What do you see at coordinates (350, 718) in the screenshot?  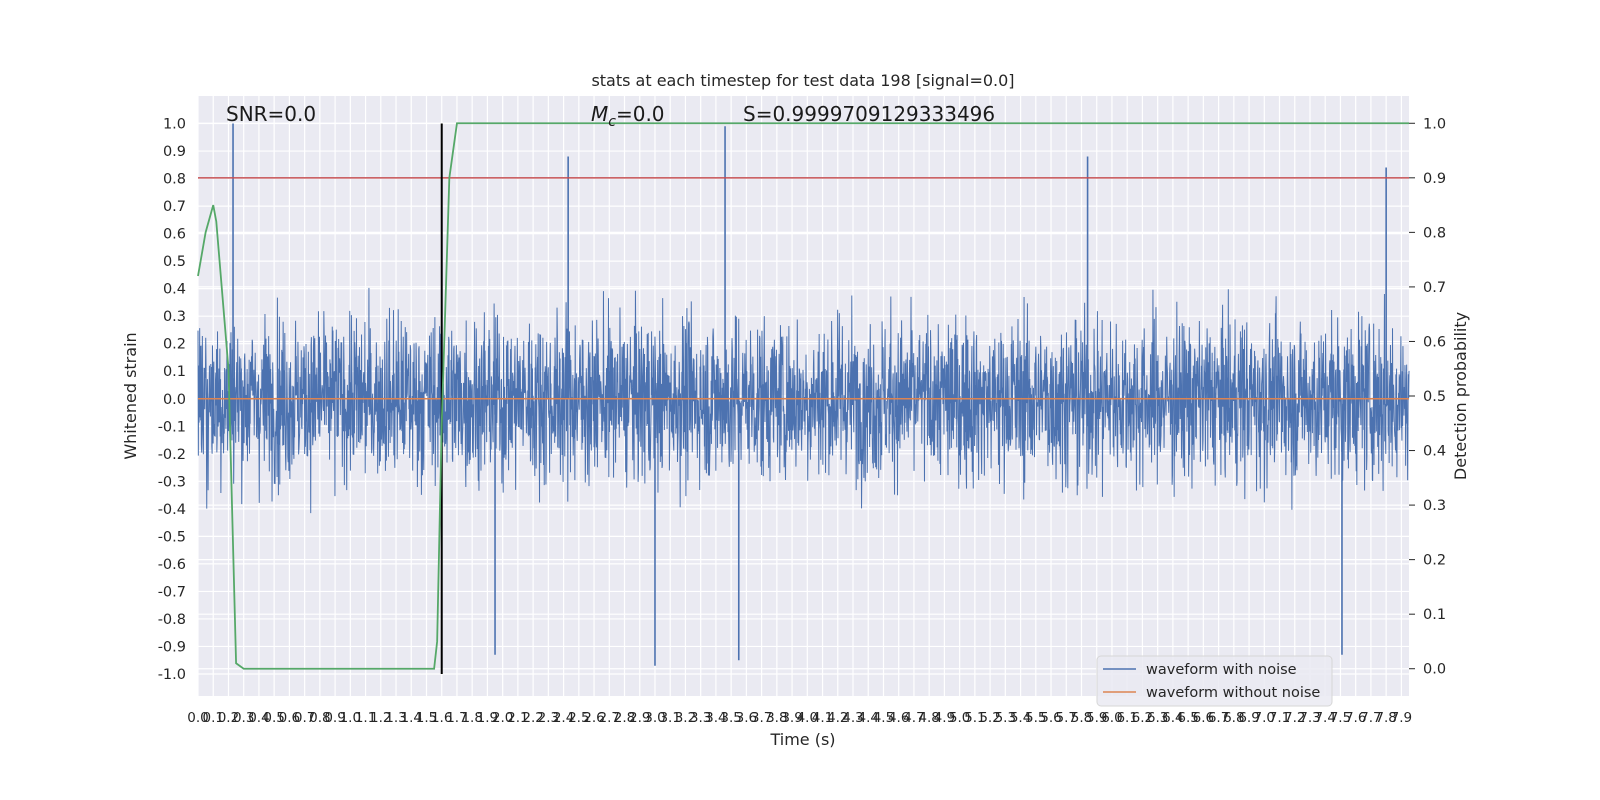 I see `x-tick-label: 1.0` at bounding box center [350, 718].